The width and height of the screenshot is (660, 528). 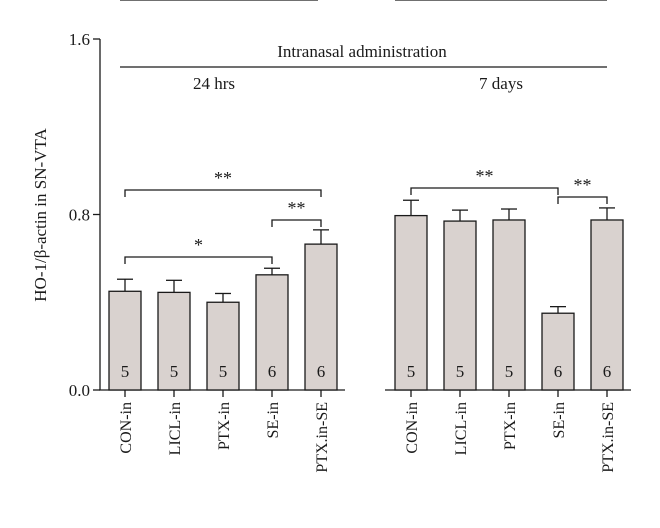 What do you see at coordinates (501, 83) in the screenshot?
I see `group-label: 7 days` at bounding box center [501, 83].